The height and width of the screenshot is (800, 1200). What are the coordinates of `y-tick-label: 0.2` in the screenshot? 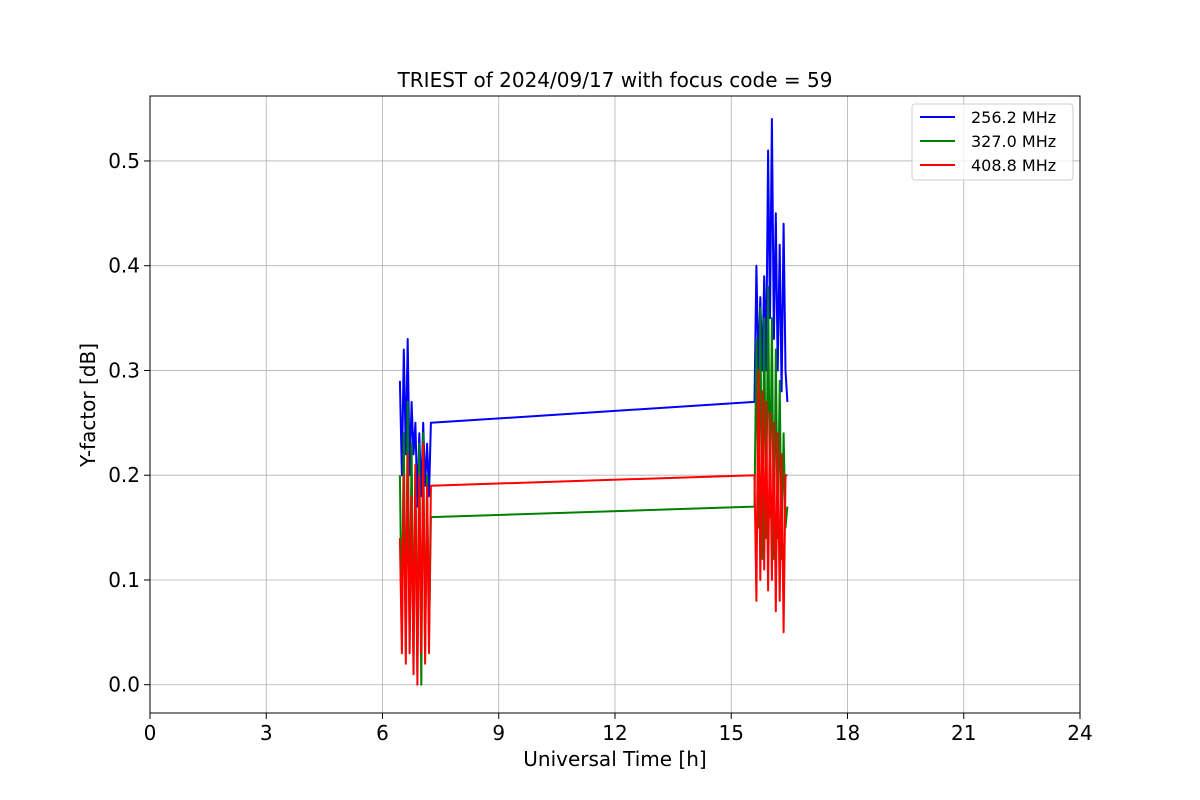 It's located at (124, 475).